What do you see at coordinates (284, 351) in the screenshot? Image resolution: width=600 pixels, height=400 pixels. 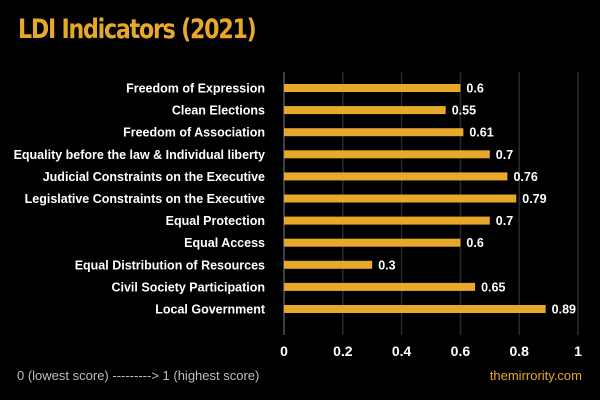 I see `x-tick-label: 0` at bounding box center [284, 351].